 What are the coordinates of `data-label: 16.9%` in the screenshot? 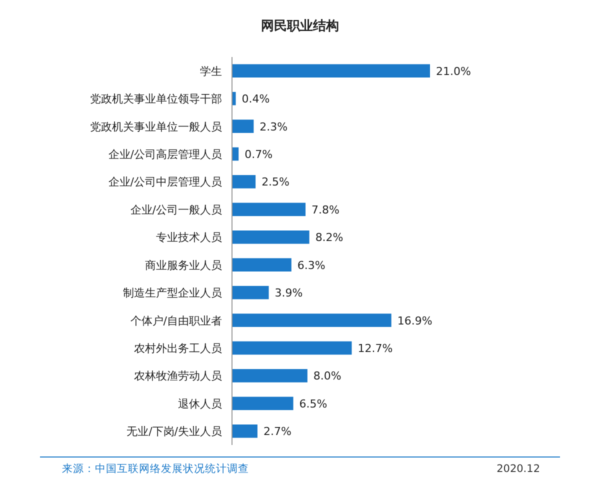 It's located at (414, 321).